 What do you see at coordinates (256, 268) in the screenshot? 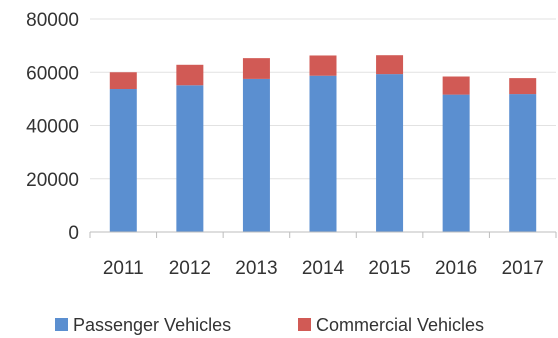
I see `x-tick-label: 2013` at bounding box center [256, 268].